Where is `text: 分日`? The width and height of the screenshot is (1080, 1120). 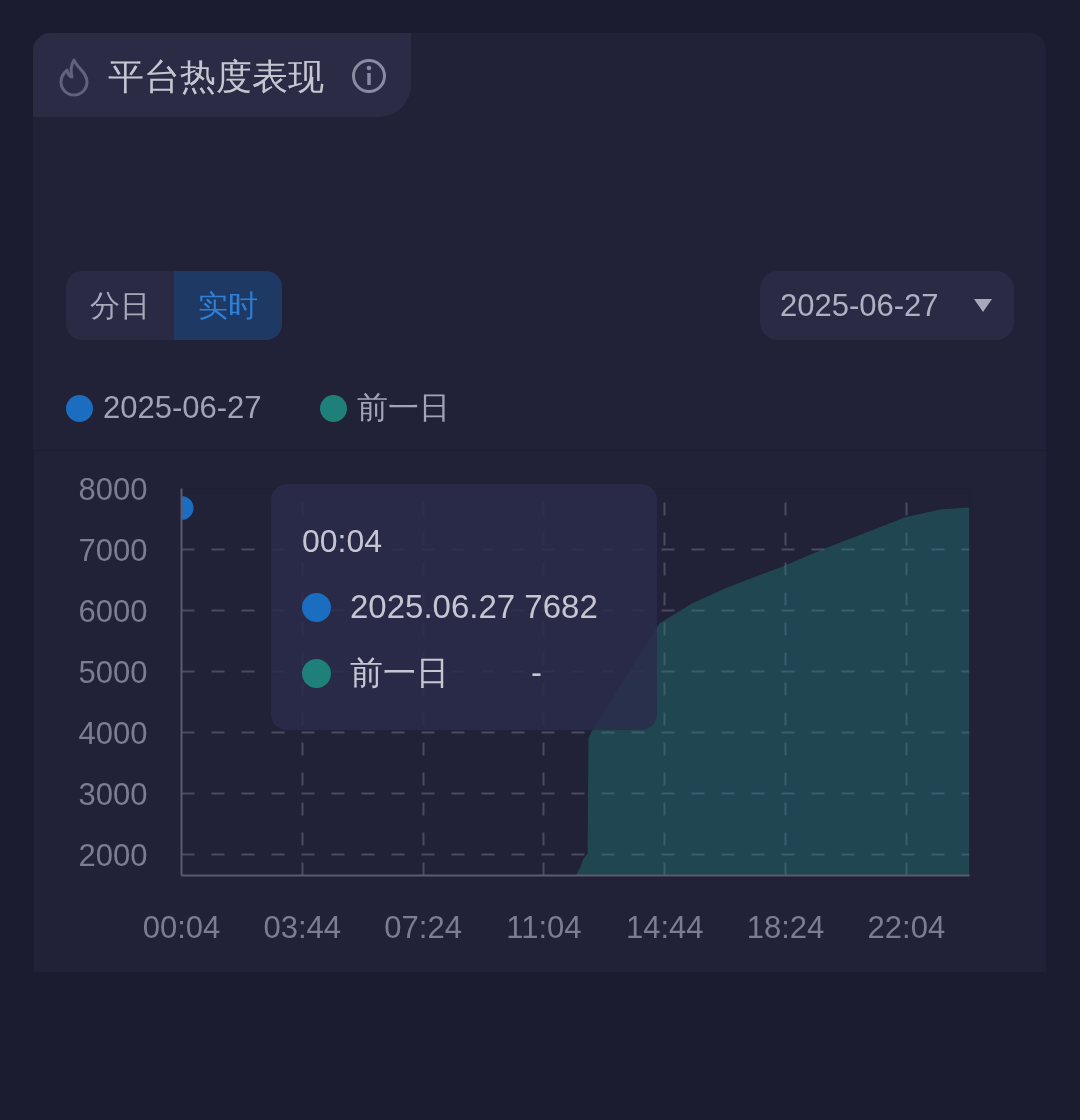 text: 分日 is located at coordinates (120, 306).